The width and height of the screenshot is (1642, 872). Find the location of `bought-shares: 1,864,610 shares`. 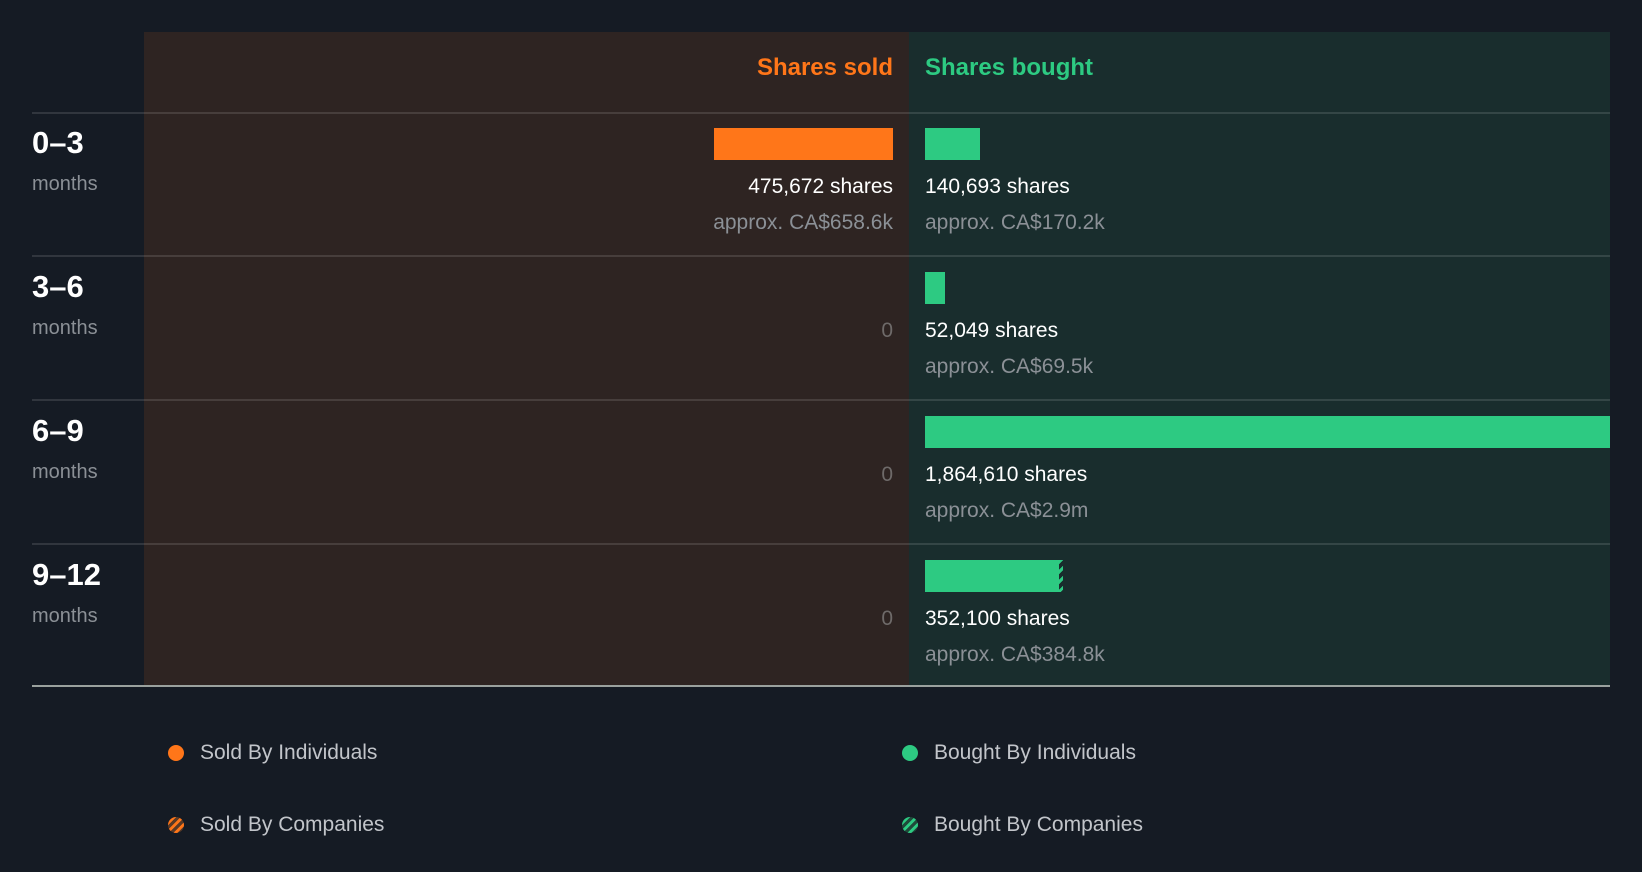

bought-shares: 1,864,610 shares is located at coordinates (1006, 474).